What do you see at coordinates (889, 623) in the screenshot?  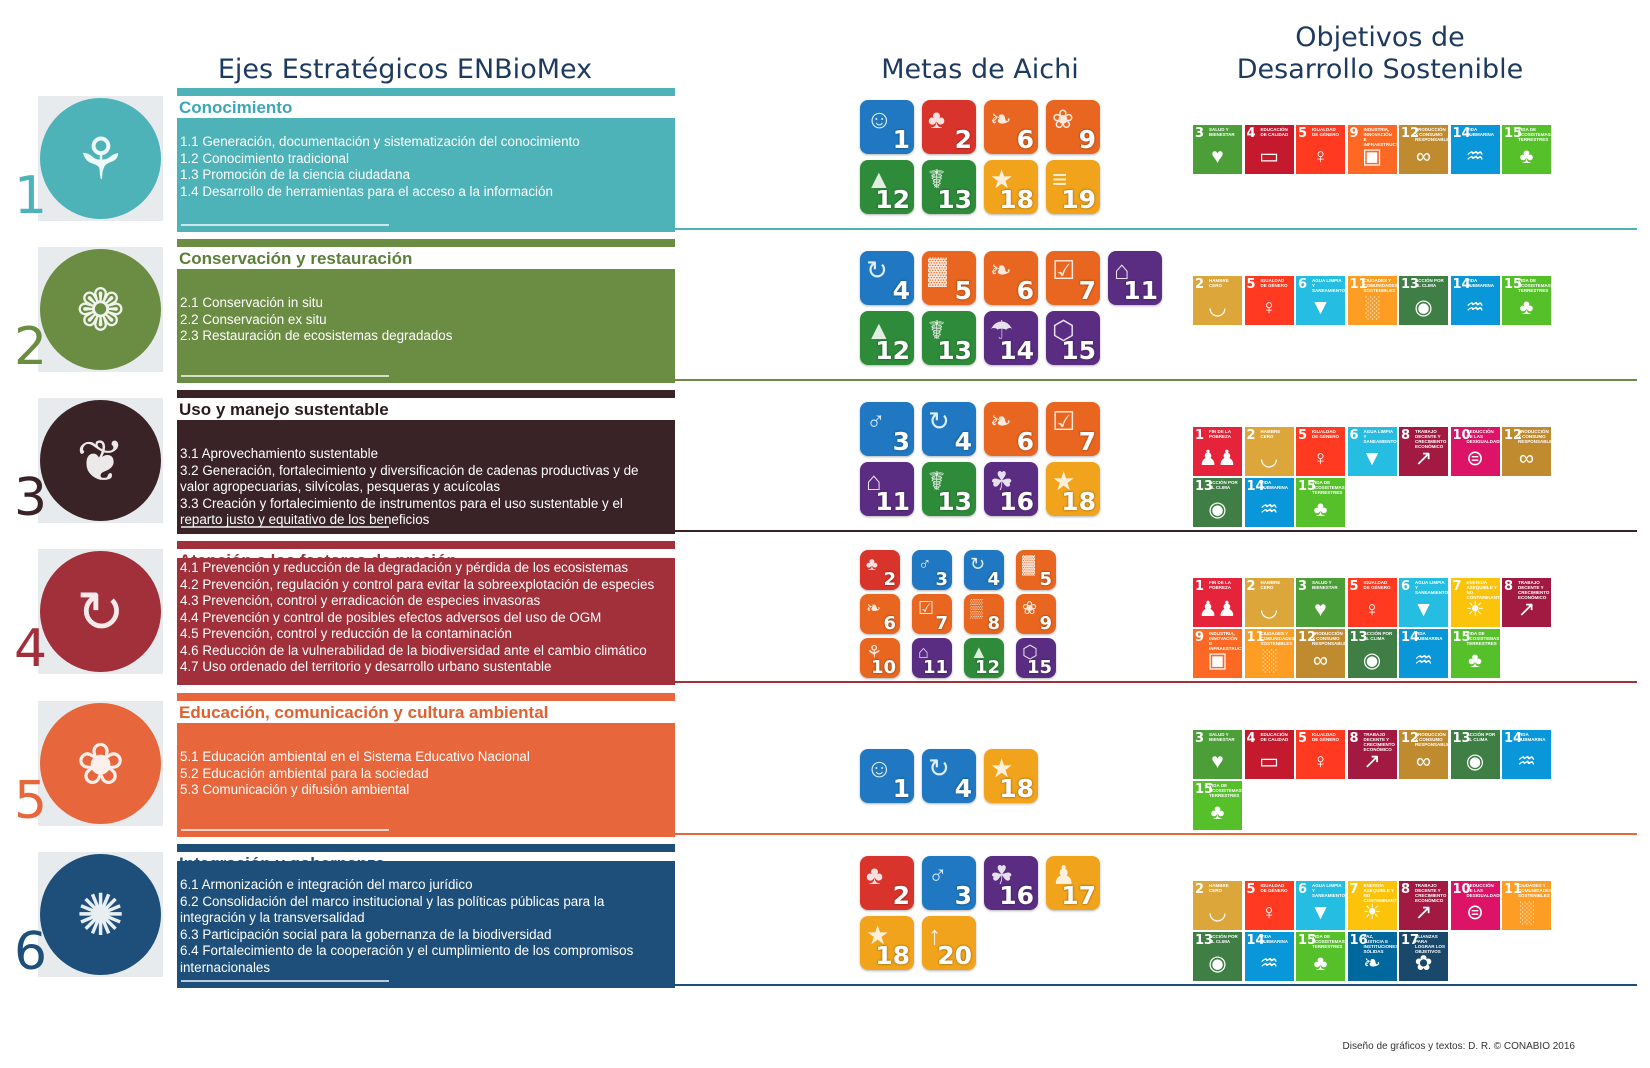 I see `aichi-number: 6` at bounding box center [889, 623].